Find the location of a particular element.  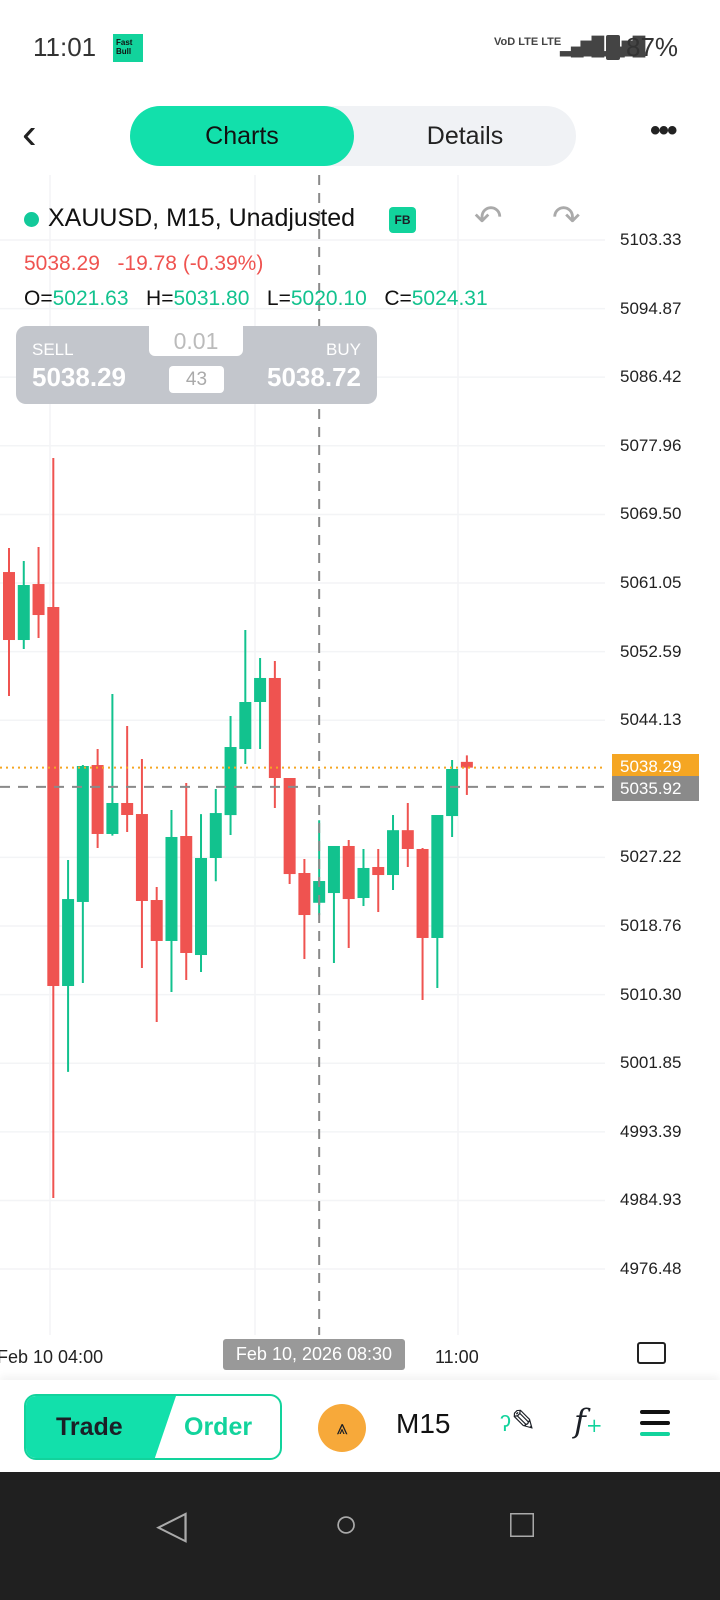

low-label: L= is located at coordinates (278, 298).